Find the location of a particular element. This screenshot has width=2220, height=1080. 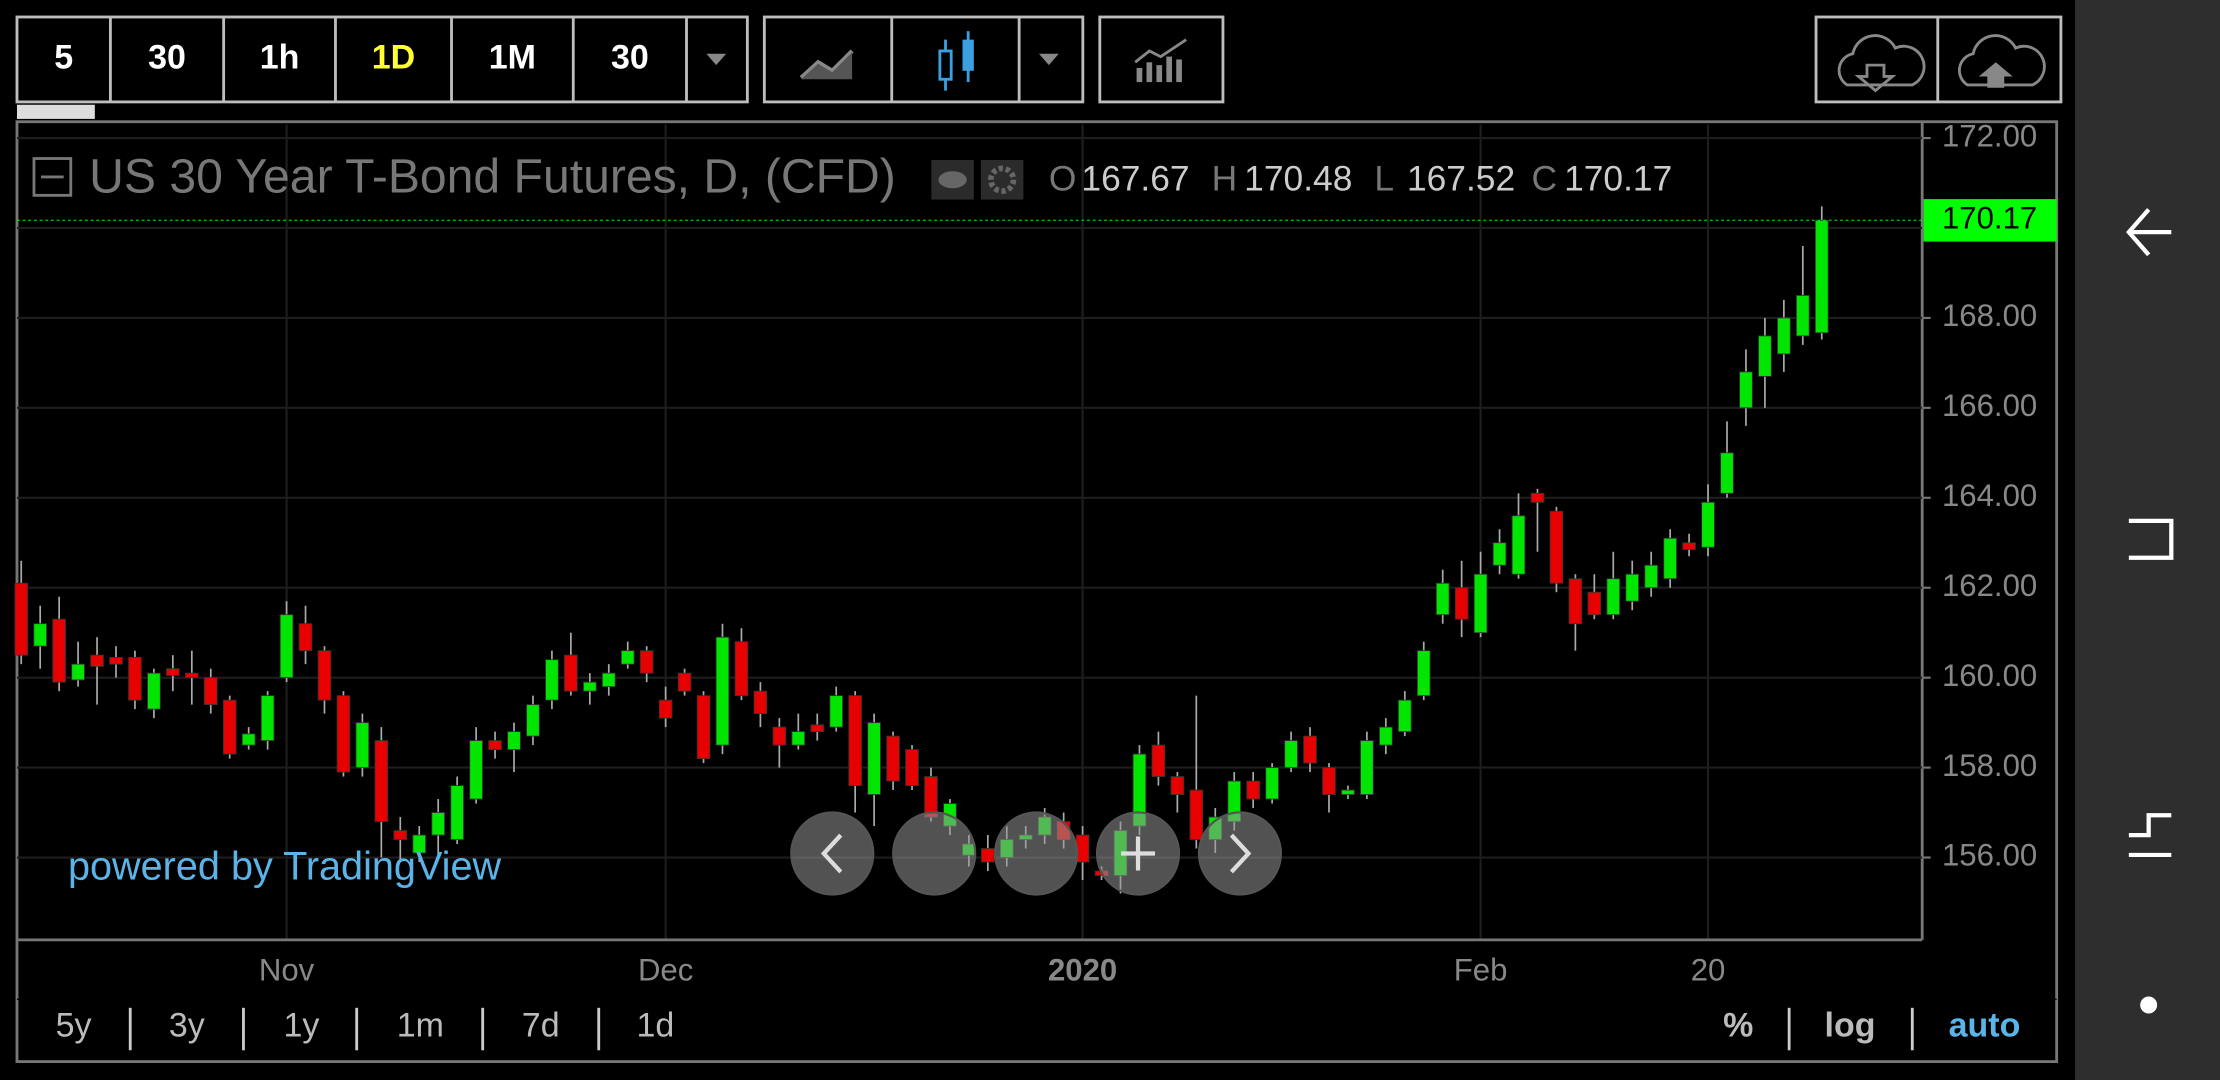

ohlc-key: C is located at coordinates (1545, 179).